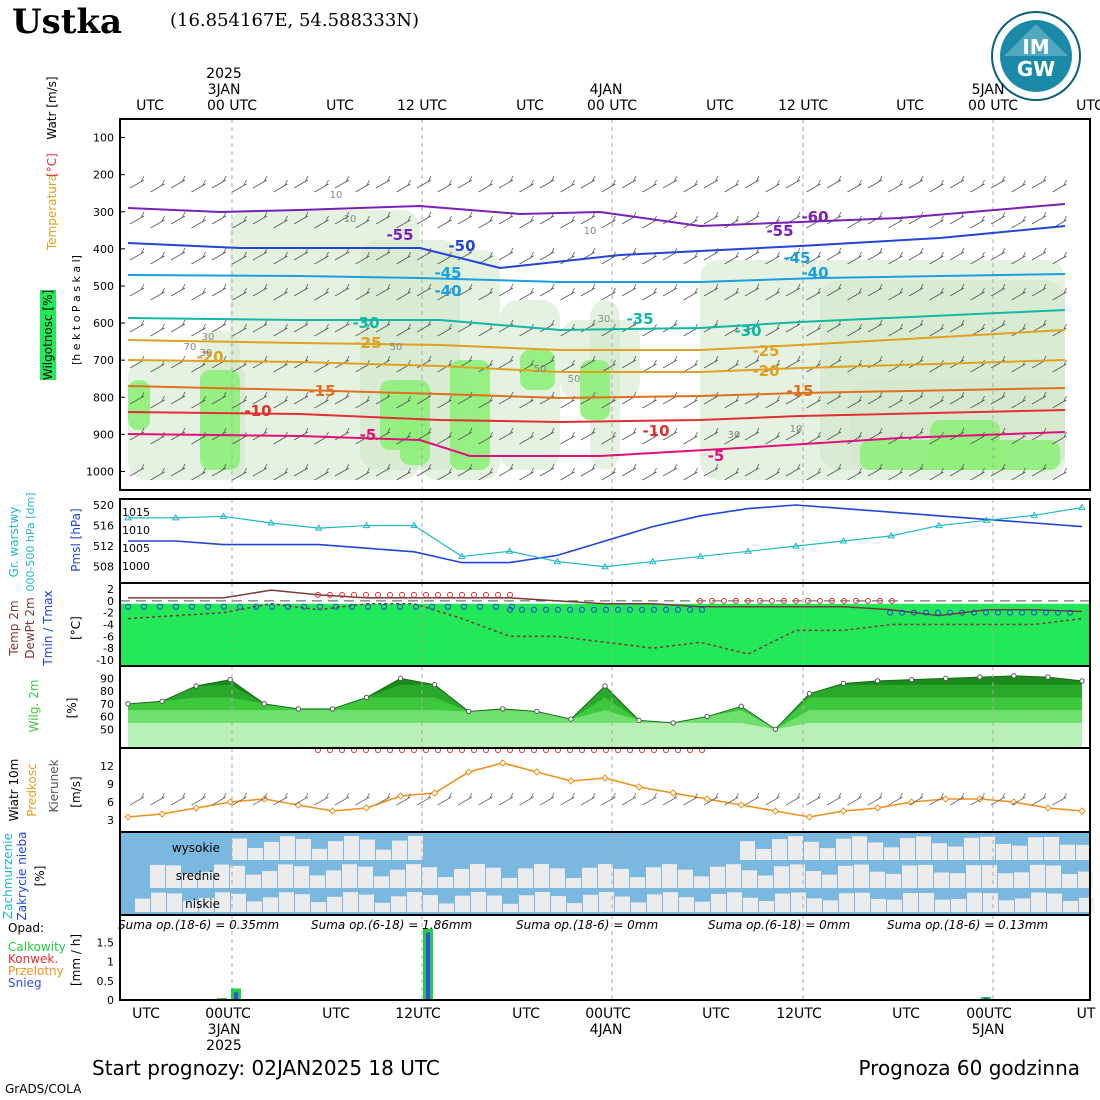 This screenshot has width=1100, height=1100. I want to click on grads-credit: GrADS/COLA, so click(43, 1089).